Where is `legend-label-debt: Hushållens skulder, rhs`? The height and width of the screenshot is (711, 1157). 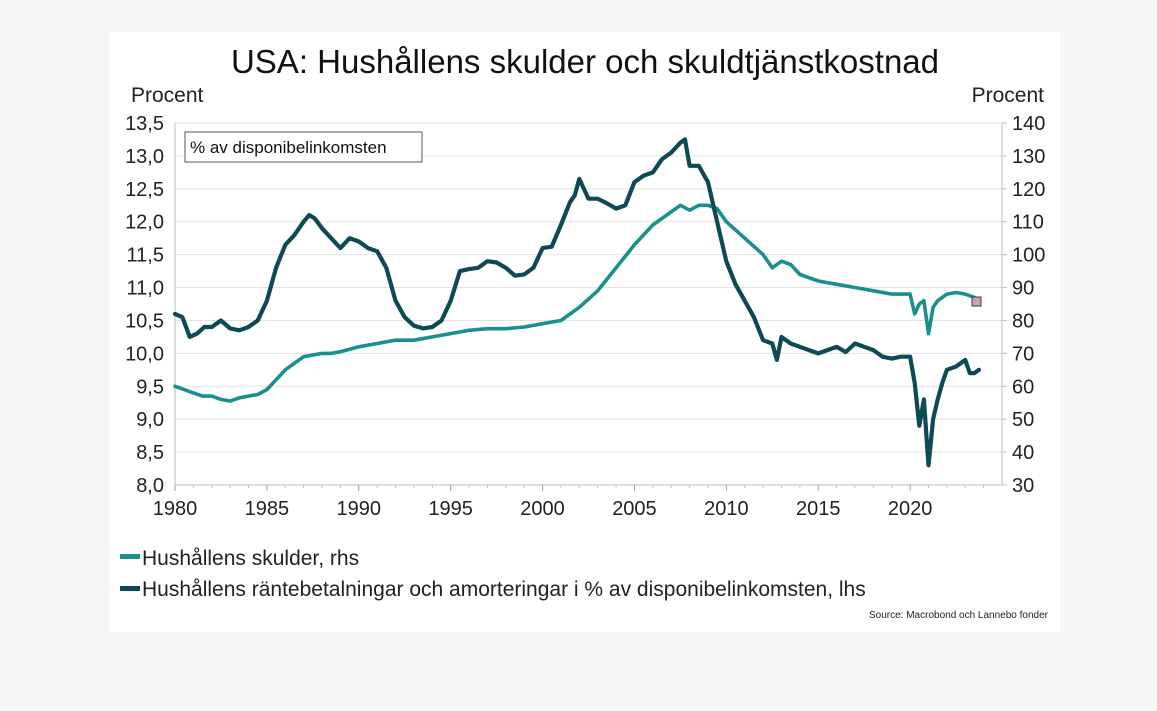
legend-label-debt: Hushållens skulder, rhs is located at coordinates (250, 558).